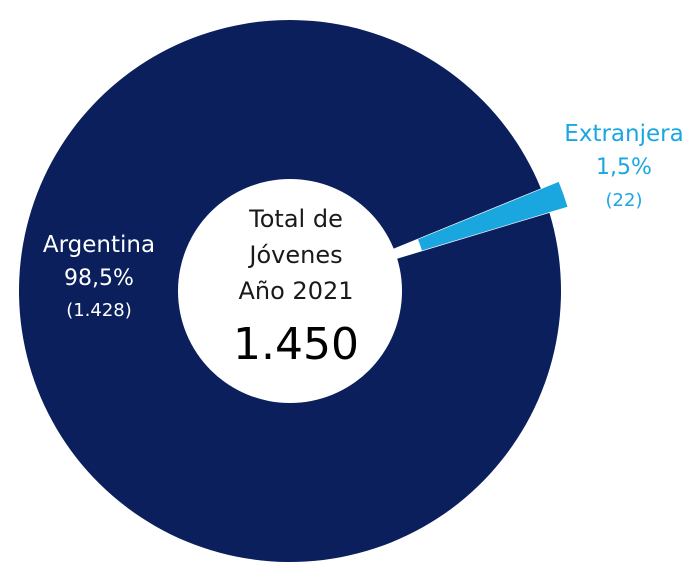  Describe the element at coordinates (492, 216) in the screenshot. I see `pie-slice-extranjera` at that location.